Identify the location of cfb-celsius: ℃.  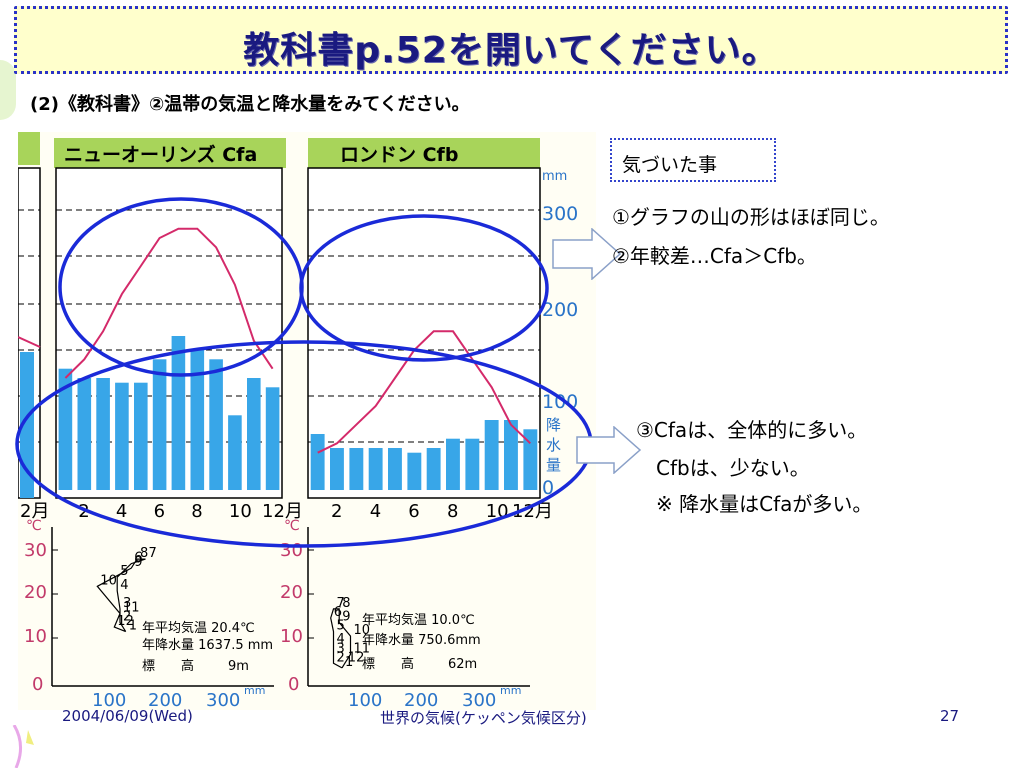
(292, 526).